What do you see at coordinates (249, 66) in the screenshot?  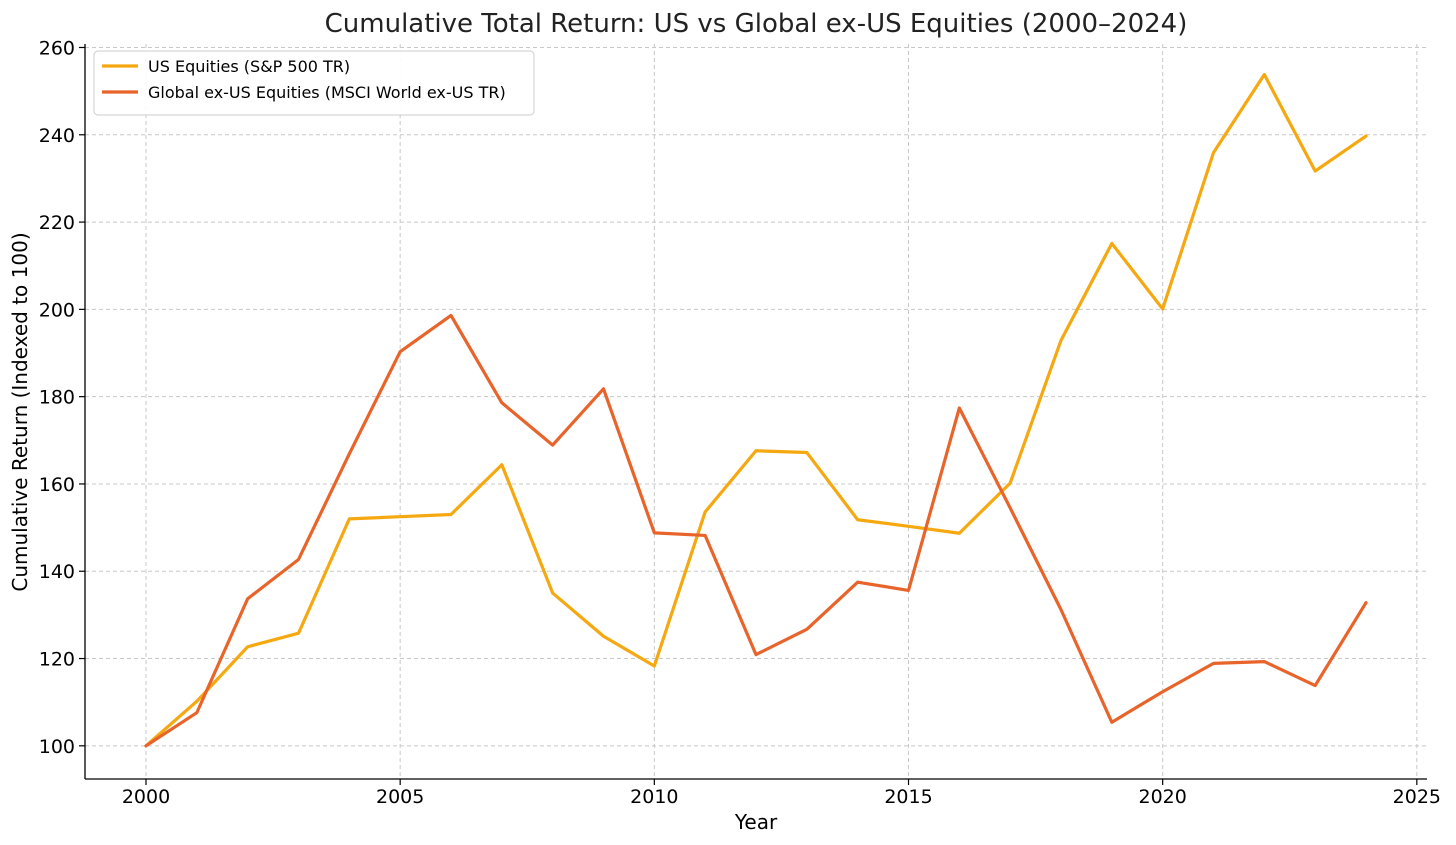 I see `legend-label: US Equities (S&P 500 TR)` at bounding box center [249, 66].